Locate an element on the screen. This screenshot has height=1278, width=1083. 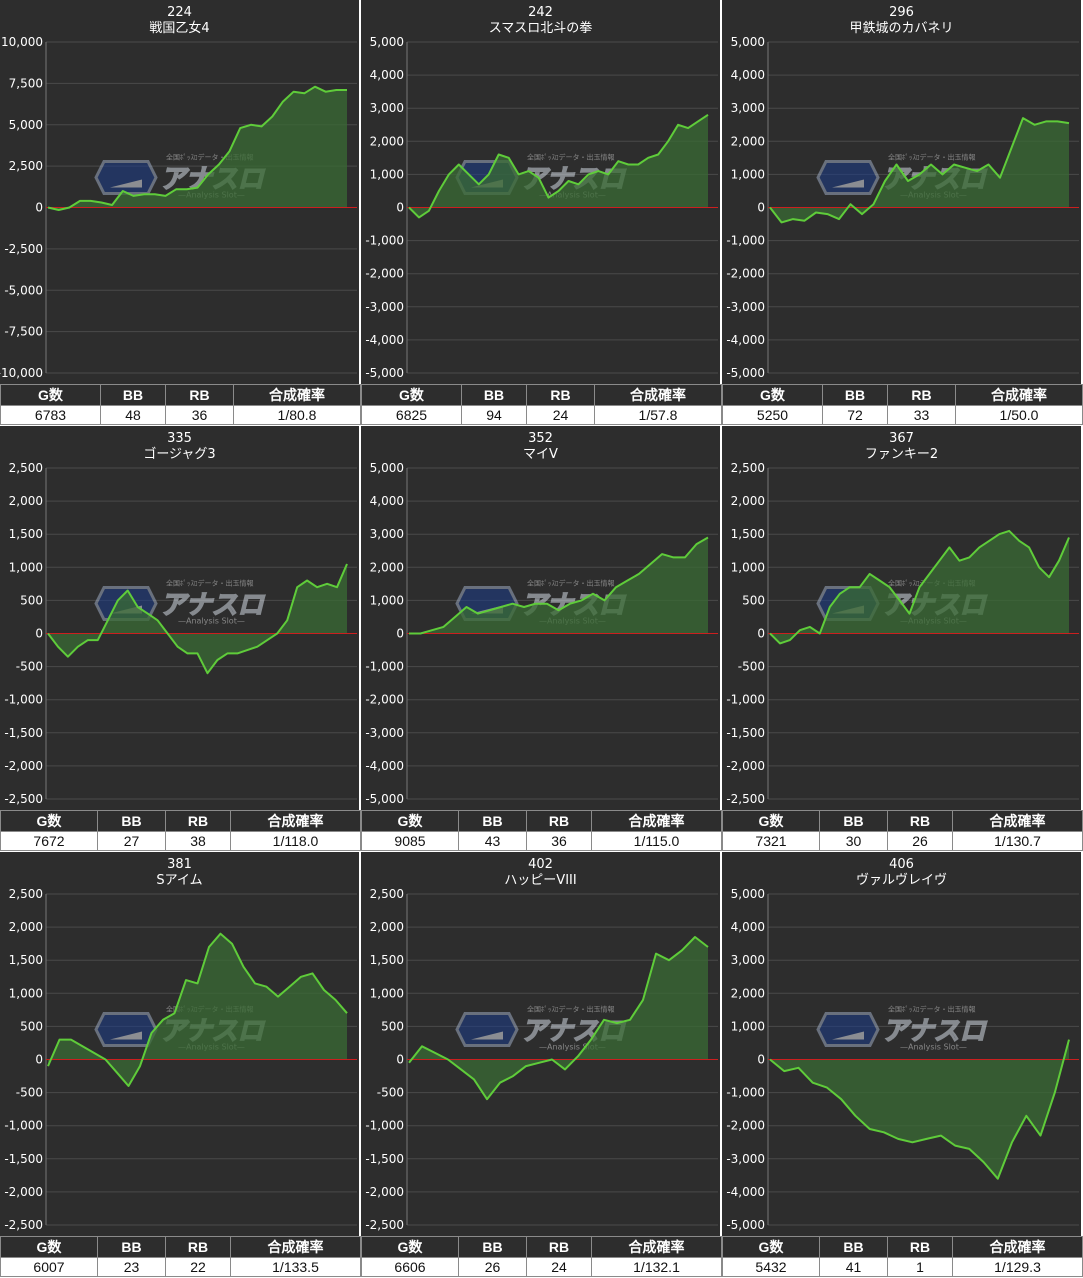
stats-value-row: 7321 30 26 1/130.7 is located at coordinates (902, 841).